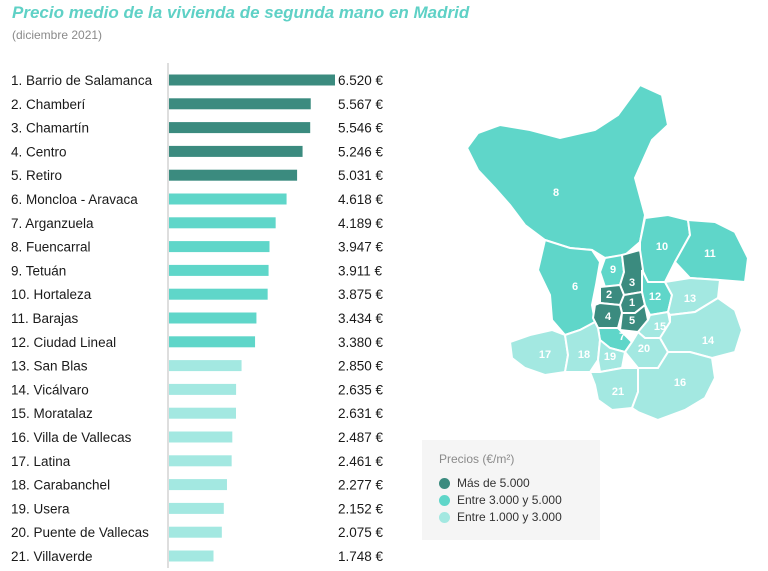 The width and height of the screenshot is (768, 571). What do you see at coordinates (36, 175) in the screenshot?
I see `category-label: 5. Retiro` at bounding box center [36, 175].